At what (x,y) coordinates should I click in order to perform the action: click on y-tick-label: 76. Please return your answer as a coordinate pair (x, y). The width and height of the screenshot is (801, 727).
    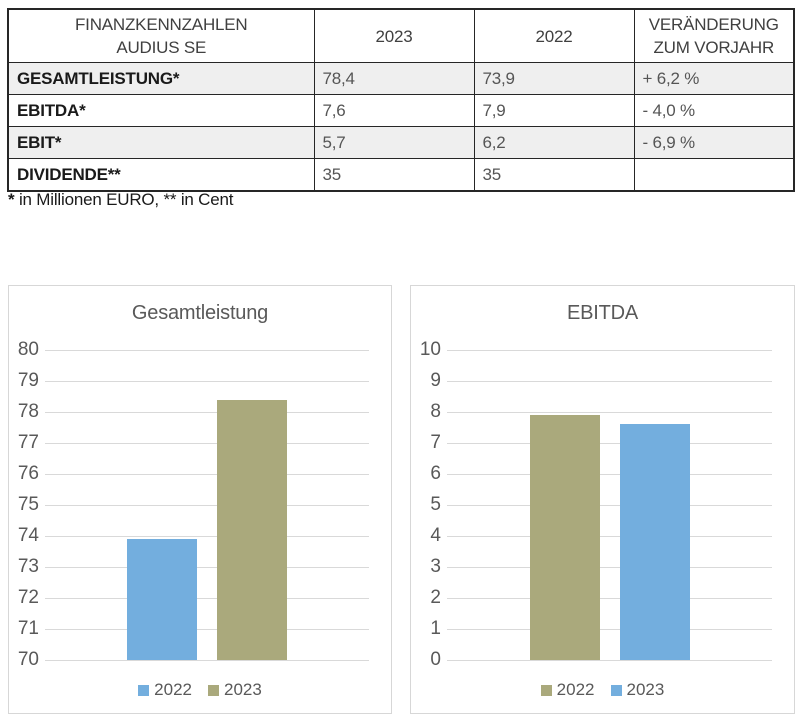
    Looking at the image, I should click on (28, 473).